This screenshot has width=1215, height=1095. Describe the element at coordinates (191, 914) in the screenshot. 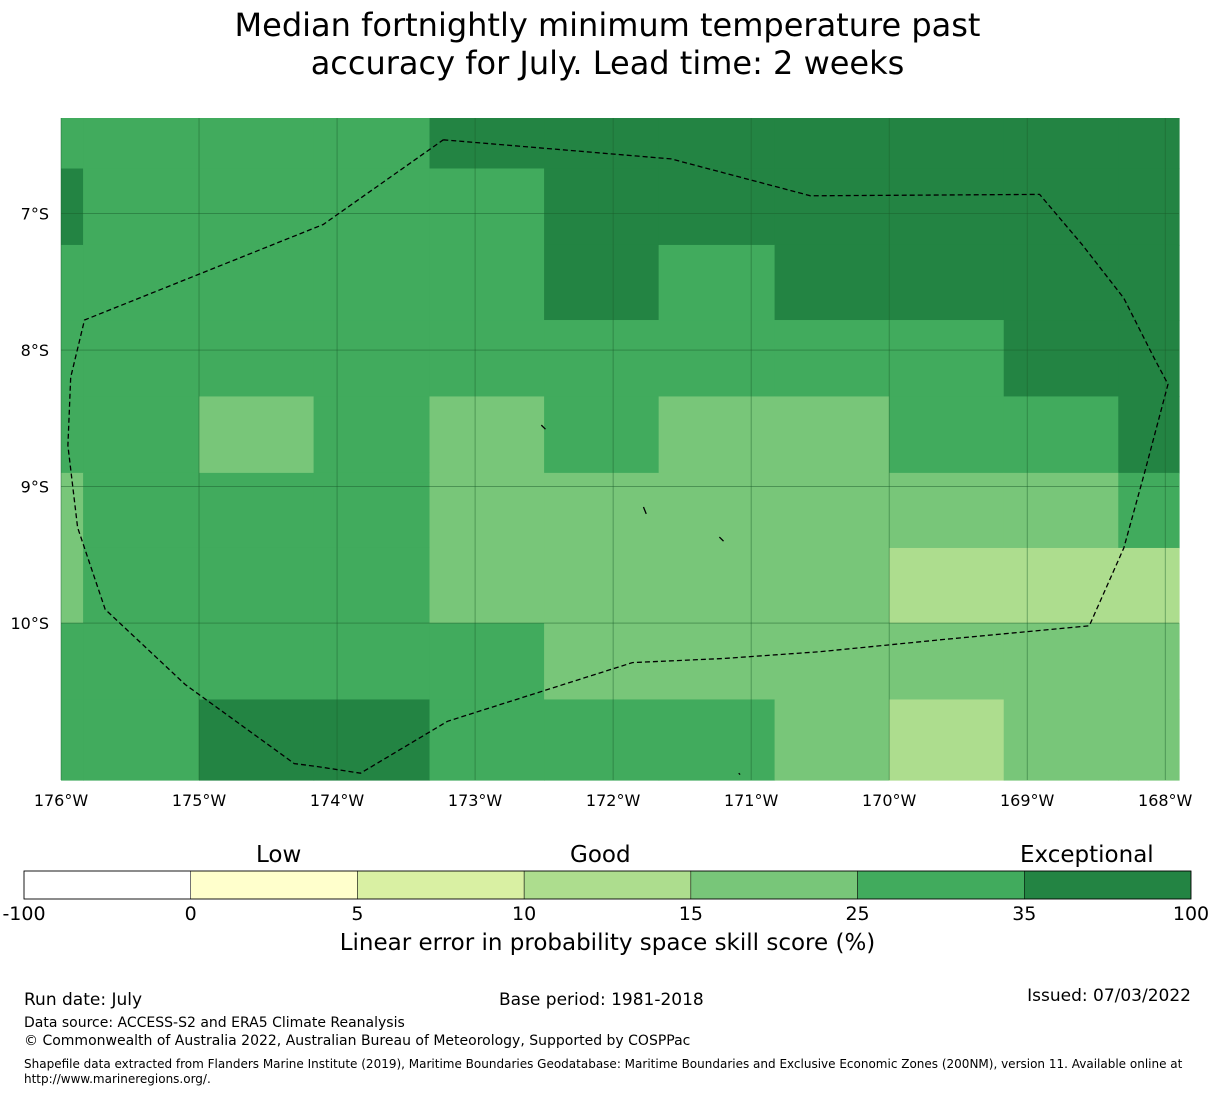

I see `colorbar-tick-label: 0` at that location.